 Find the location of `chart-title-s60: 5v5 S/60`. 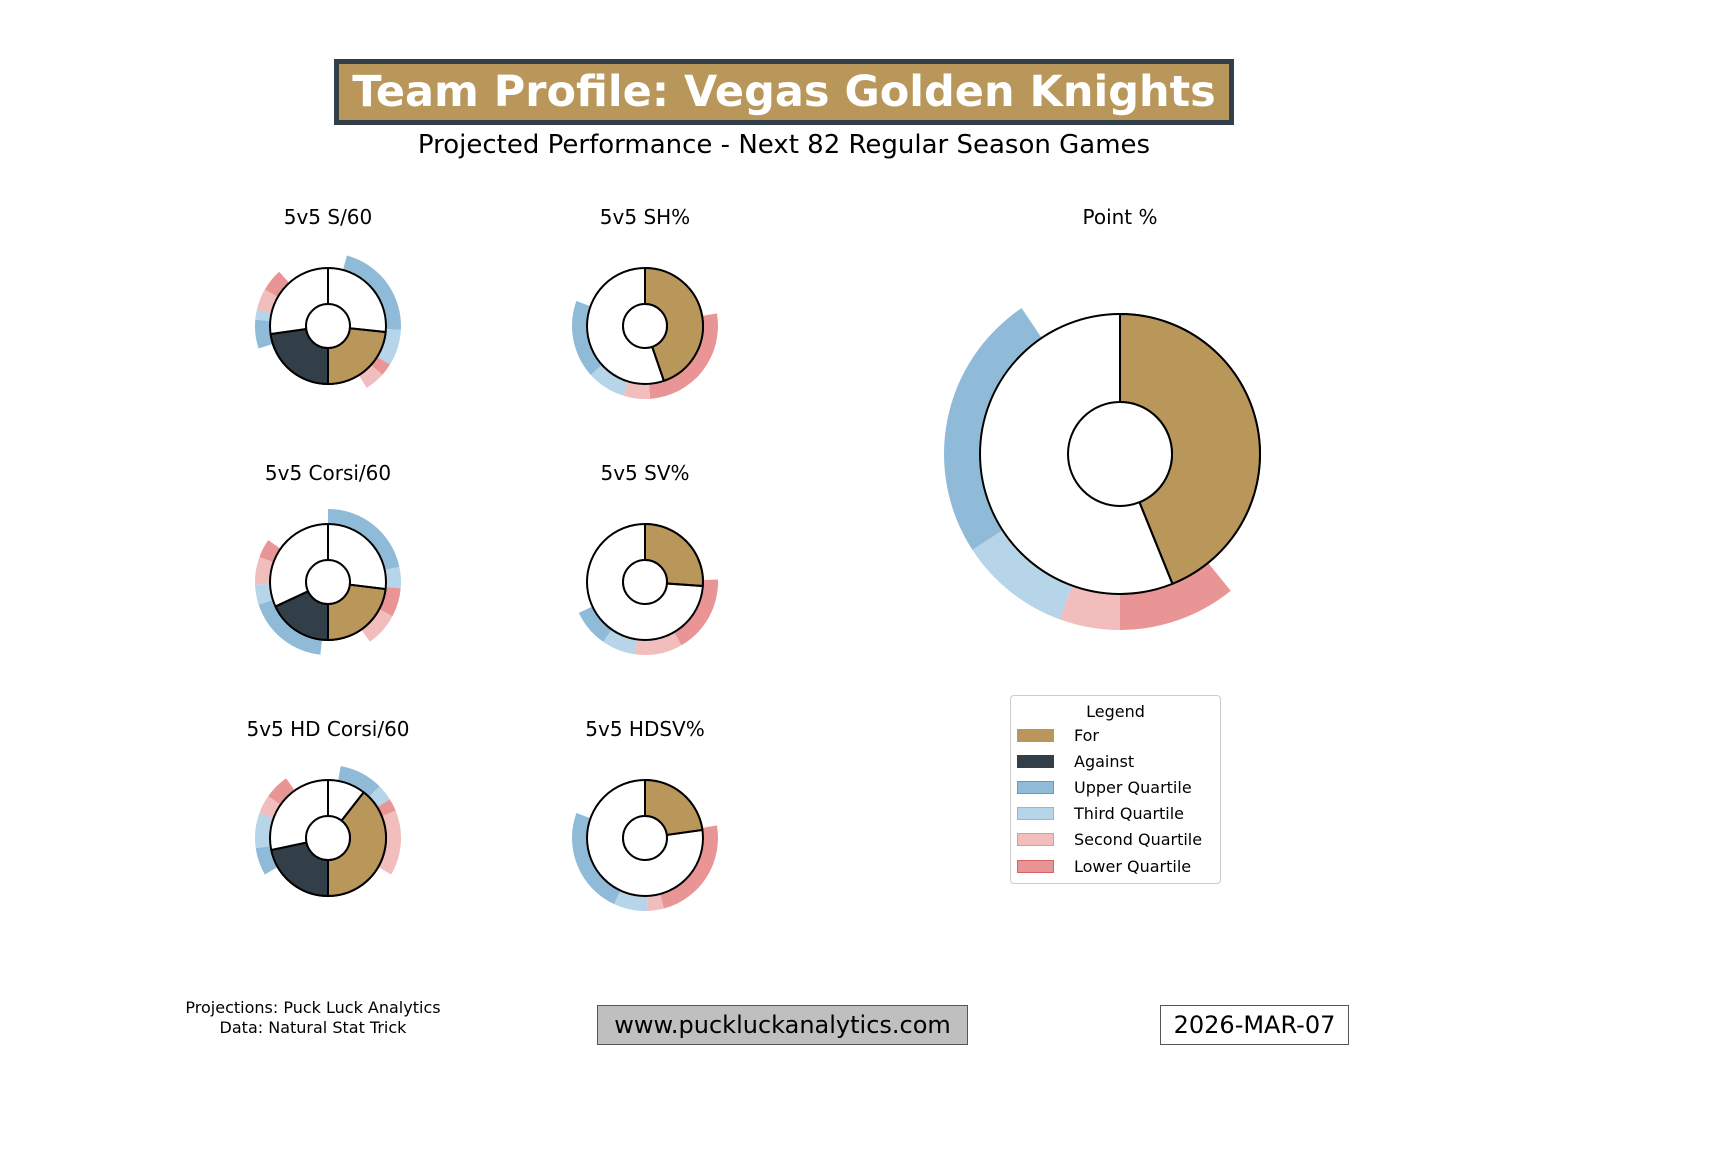

chart-title-s60: 5v5 S/60 is located at coordinates (328, 217).